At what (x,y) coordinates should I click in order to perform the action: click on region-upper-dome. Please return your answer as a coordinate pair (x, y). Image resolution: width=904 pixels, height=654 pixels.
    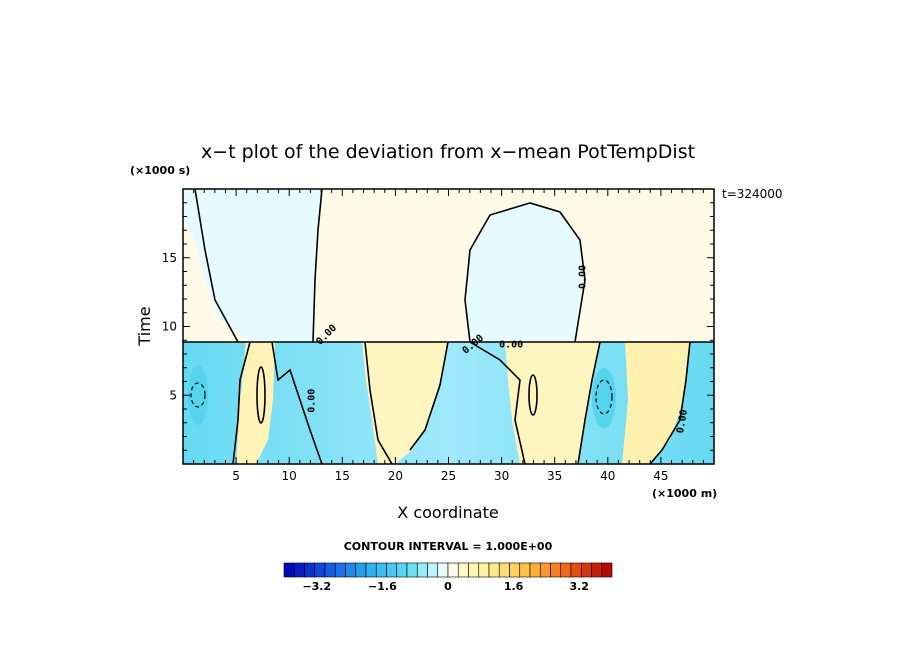
    Looking at the image, I should click on (525, 272).